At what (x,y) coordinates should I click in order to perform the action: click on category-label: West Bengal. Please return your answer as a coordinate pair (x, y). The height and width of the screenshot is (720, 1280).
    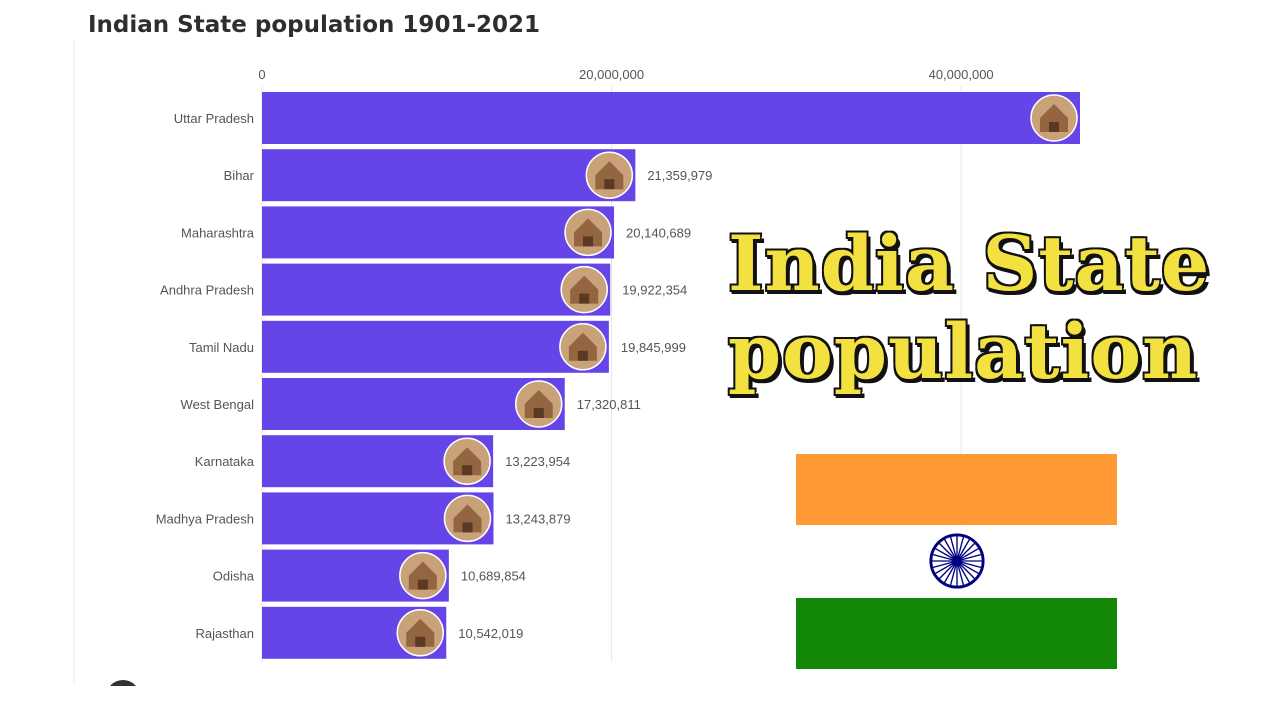
    Looking at the image, I should click on (218, 404).